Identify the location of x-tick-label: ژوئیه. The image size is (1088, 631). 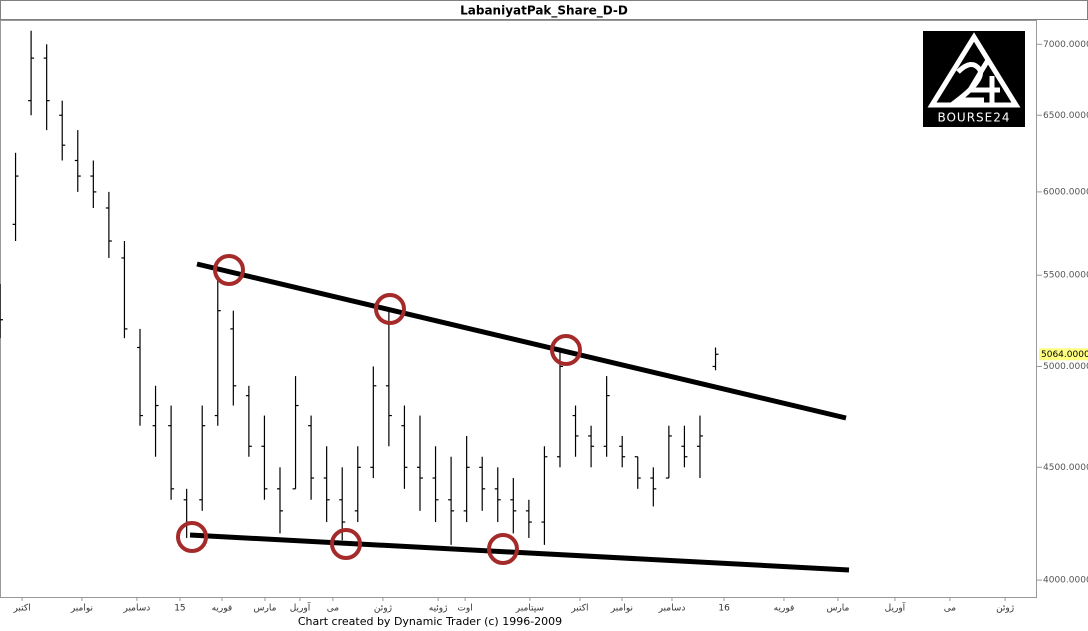
(438, 609).